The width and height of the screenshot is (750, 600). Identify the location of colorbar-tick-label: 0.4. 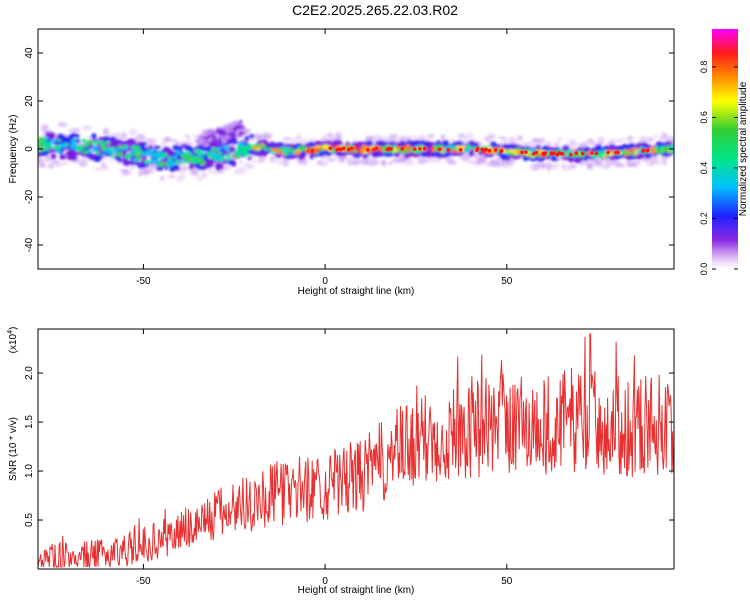
(704, 168).